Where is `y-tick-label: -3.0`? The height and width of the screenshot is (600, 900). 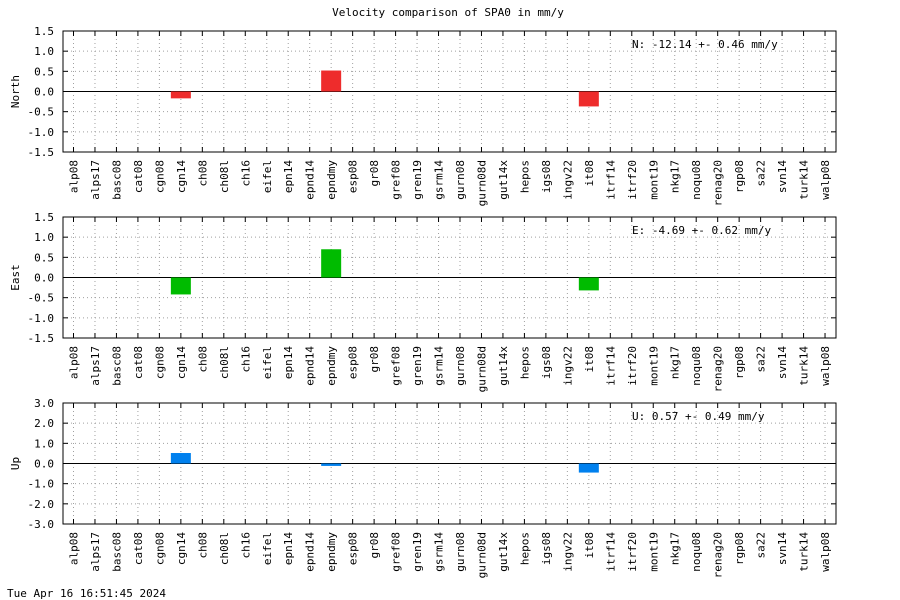
y-tick-label: -3.0 is located at coordinates (41, 524).